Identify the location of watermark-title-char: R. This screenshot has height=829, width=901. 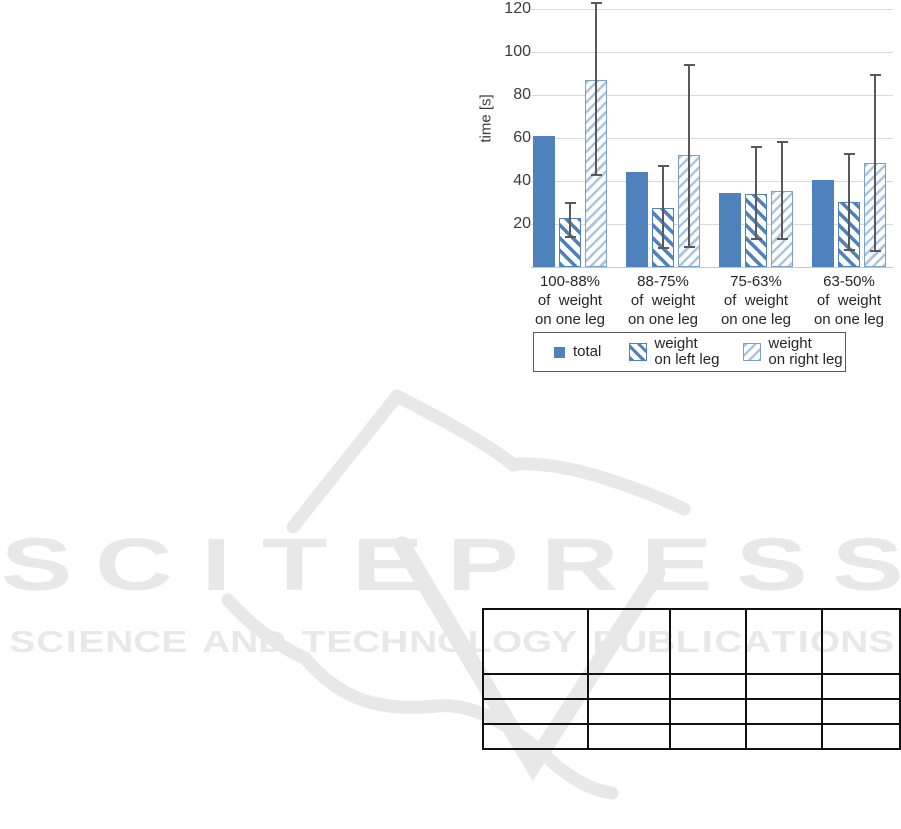
(580, 564).